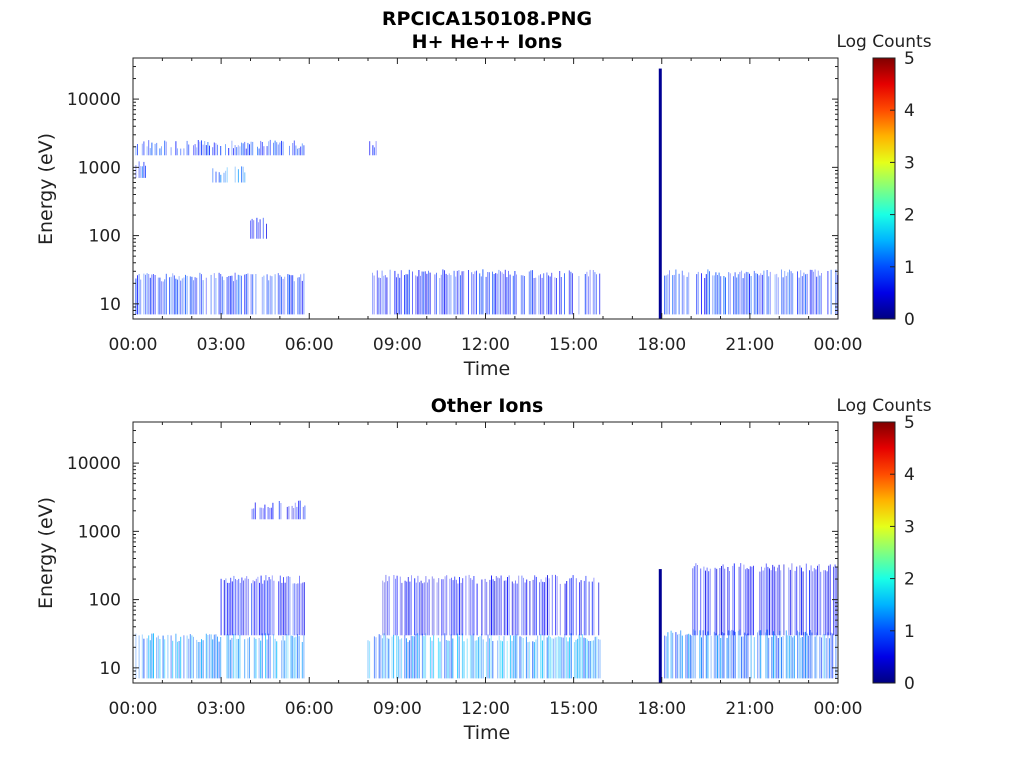  I want to click on figure-title: RPCICA150108.PNG, so click(487, 19).